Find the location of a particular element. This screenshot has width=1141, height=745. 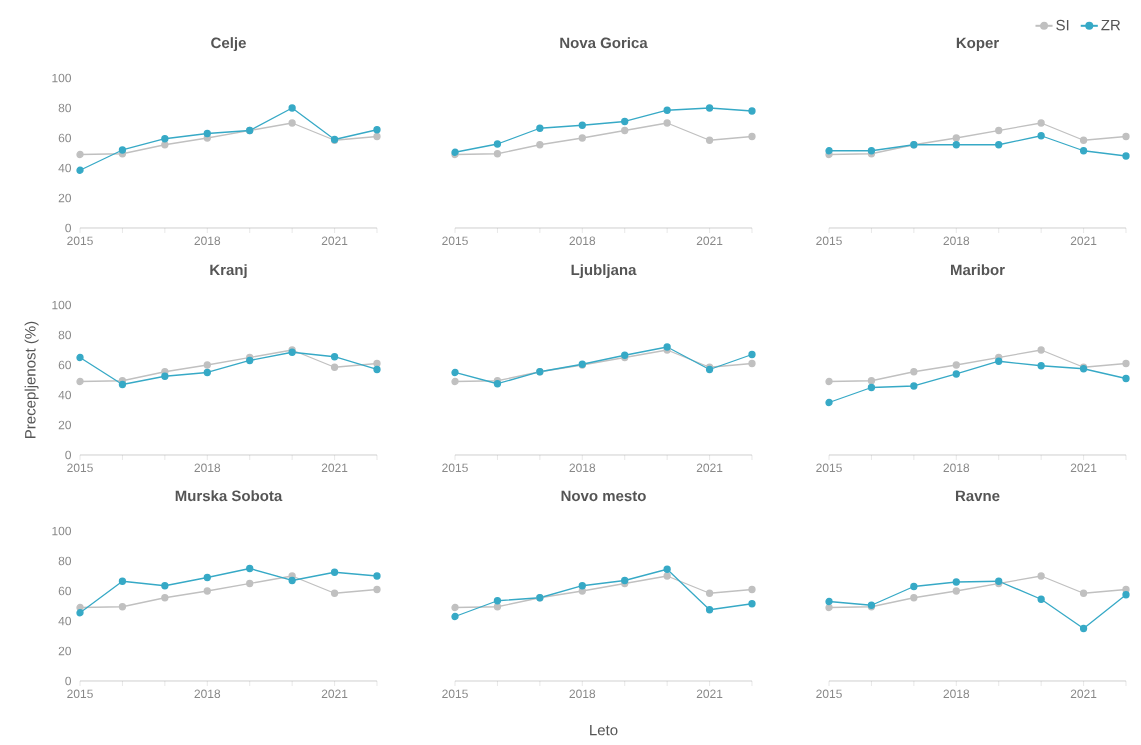

y-axis-title: Precepljenost (%) is located at coordinates (31, 379).